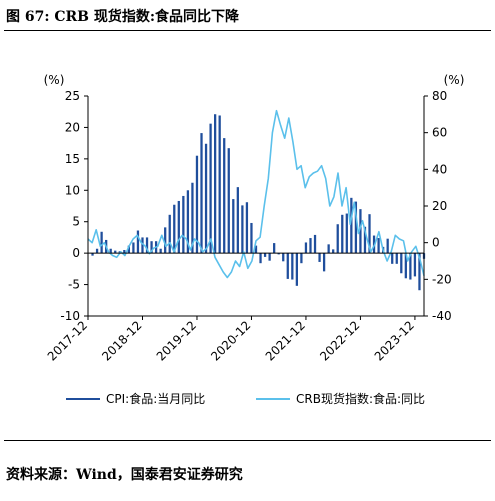 The height and width of the screenshot is (501, 495). Describe the element at coordinates (439, 133) in the screenshot. I see `right-tick-label: 60` at that location.